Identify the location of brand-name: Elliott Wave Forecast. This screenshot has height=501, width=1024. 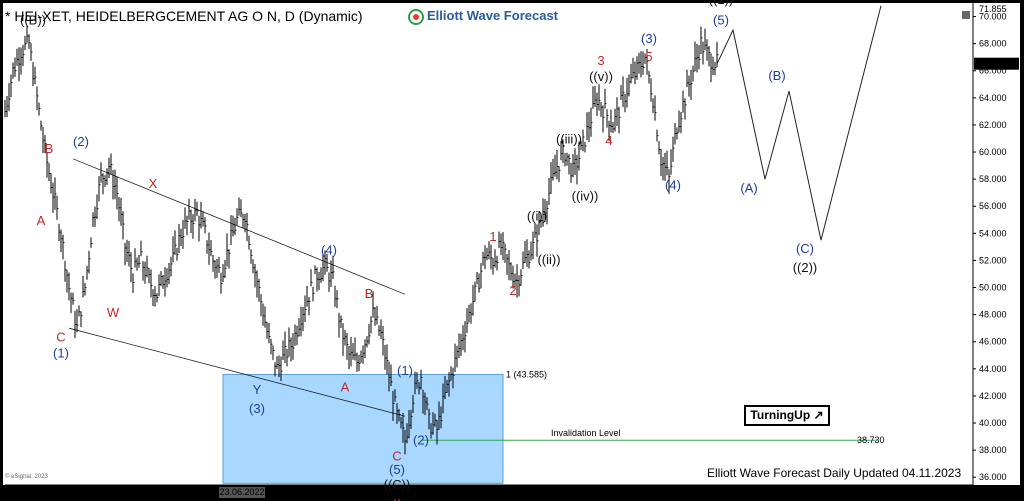
(492, 15).